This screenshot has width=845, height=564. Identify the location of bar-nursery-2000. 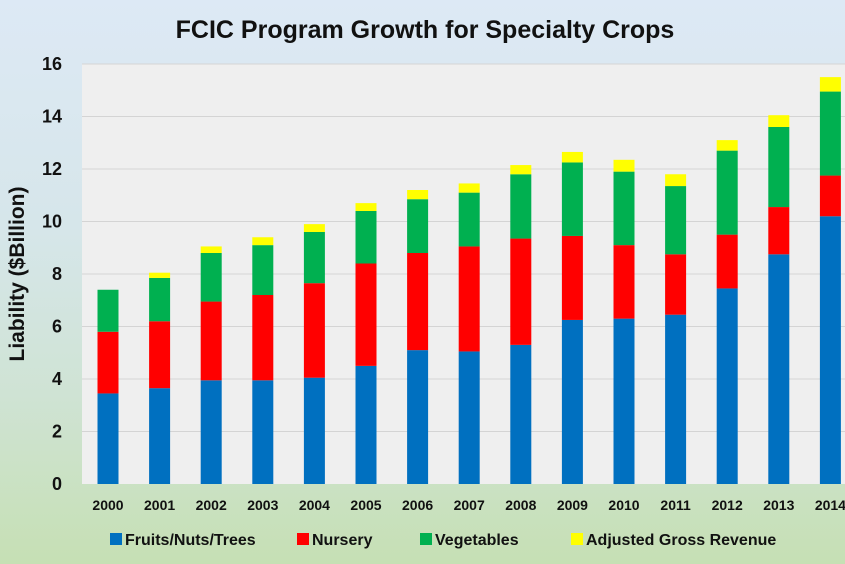
(108, 362).